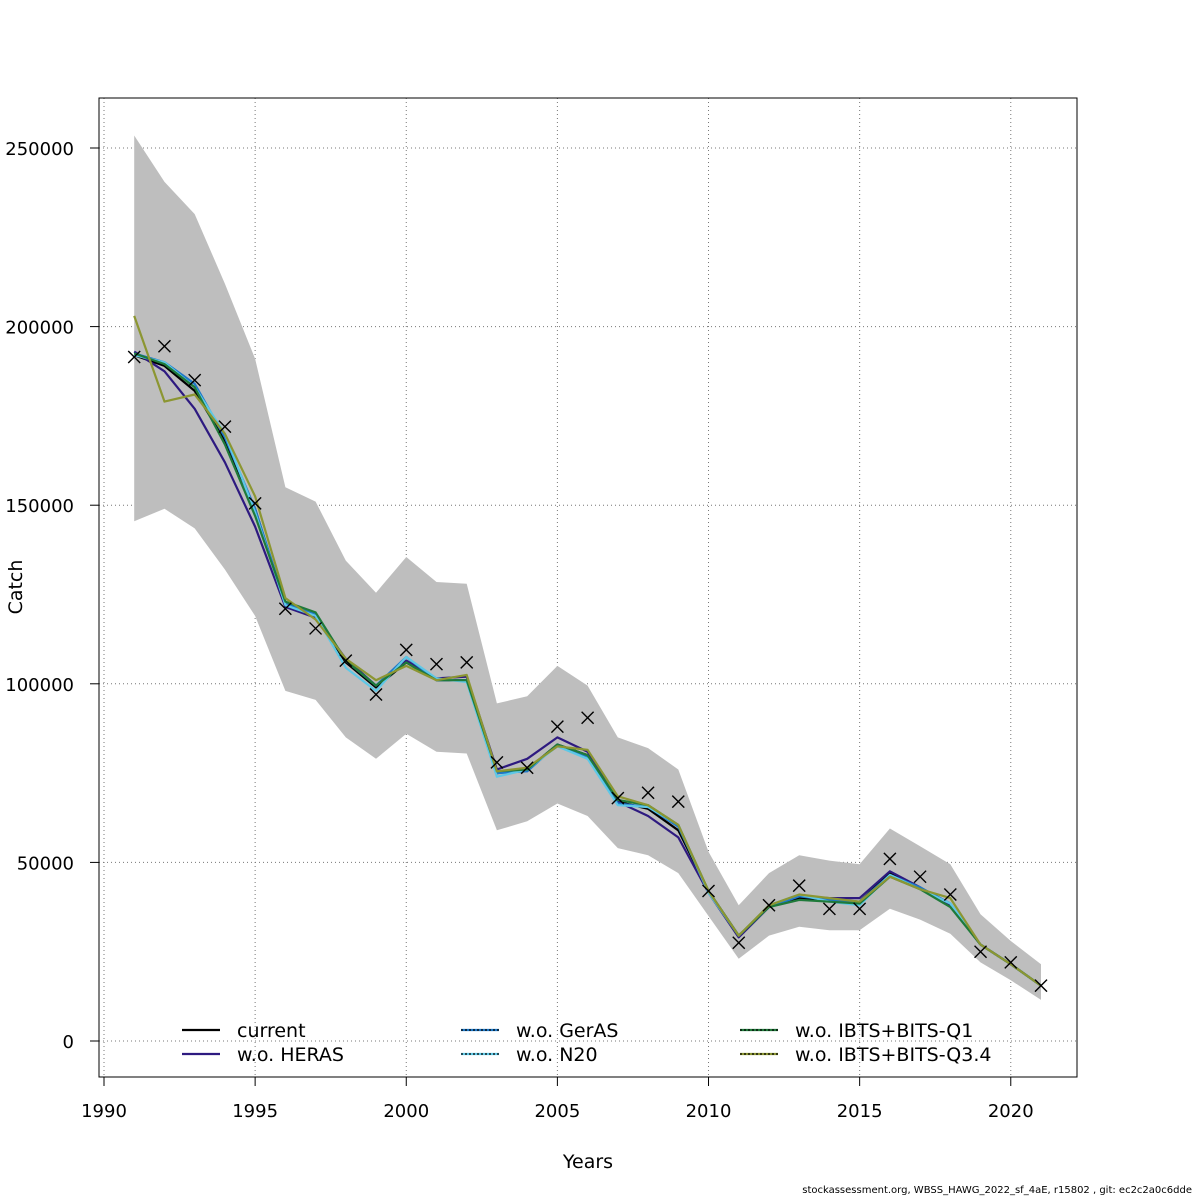  What do you see at coordinates (39, 506) in the screenshot?
I see `y-tick-label: 150000` at bounding box center [39, 506].